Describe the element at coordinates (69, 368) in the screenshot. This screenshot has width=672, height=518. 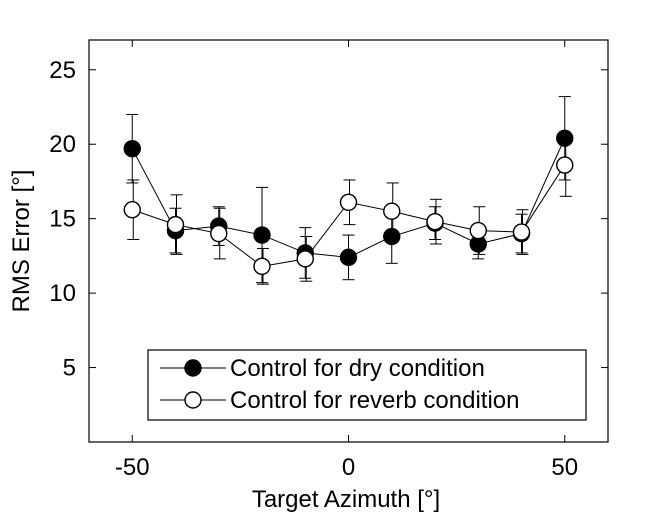
I see `y-tick-label: 5` at that location.